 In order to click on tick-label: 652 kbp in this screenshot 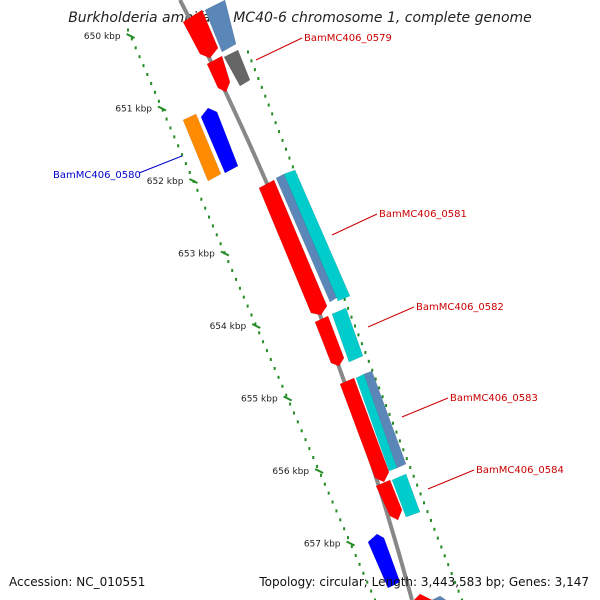, I will do `click(165, 182)`.